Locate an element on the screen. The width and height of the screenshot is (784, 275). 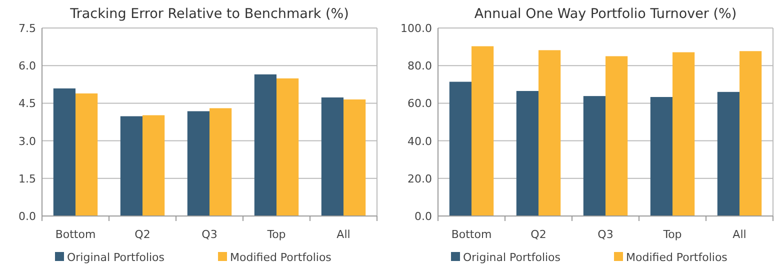
chart-title: Annual One Way Portfolio Turnover (%) is located at coordinates (605, 14).